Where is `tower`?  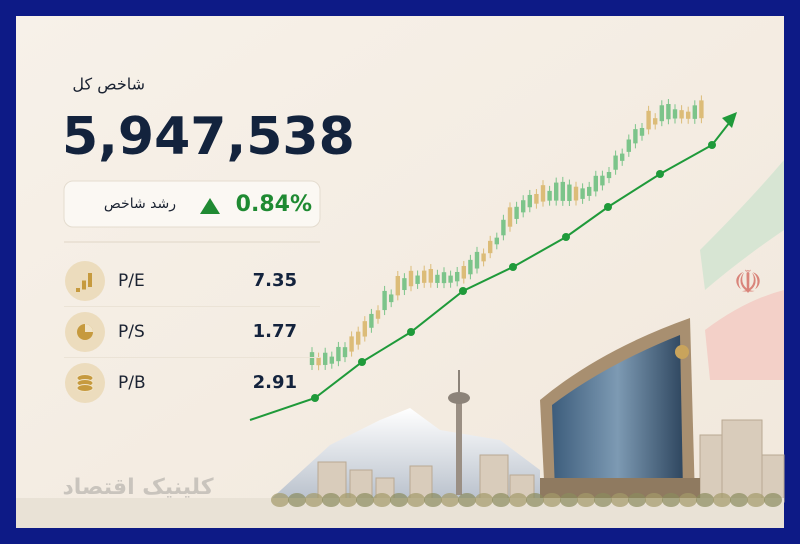 tower is located at coordinates (459, 432).